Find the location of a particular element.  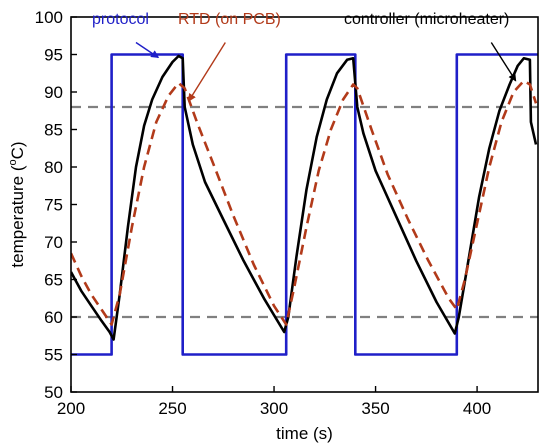

annotation-label-rtd-on-pcb: RTD (on PCB) is located at coordinates (229, 19).